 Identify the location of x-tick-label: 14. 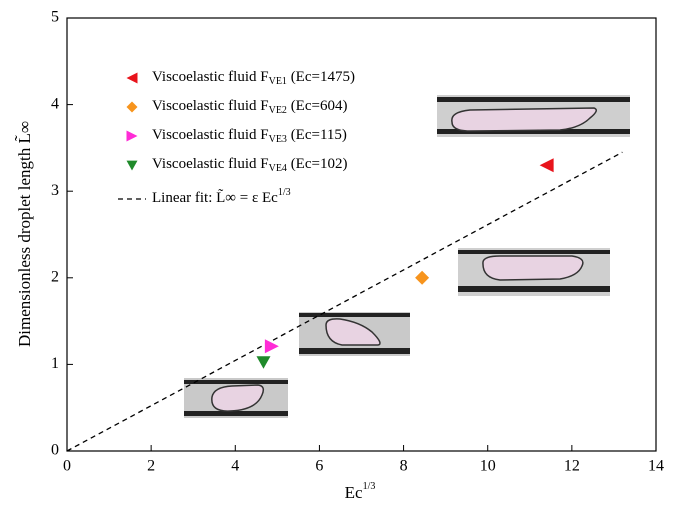
(656, 466).